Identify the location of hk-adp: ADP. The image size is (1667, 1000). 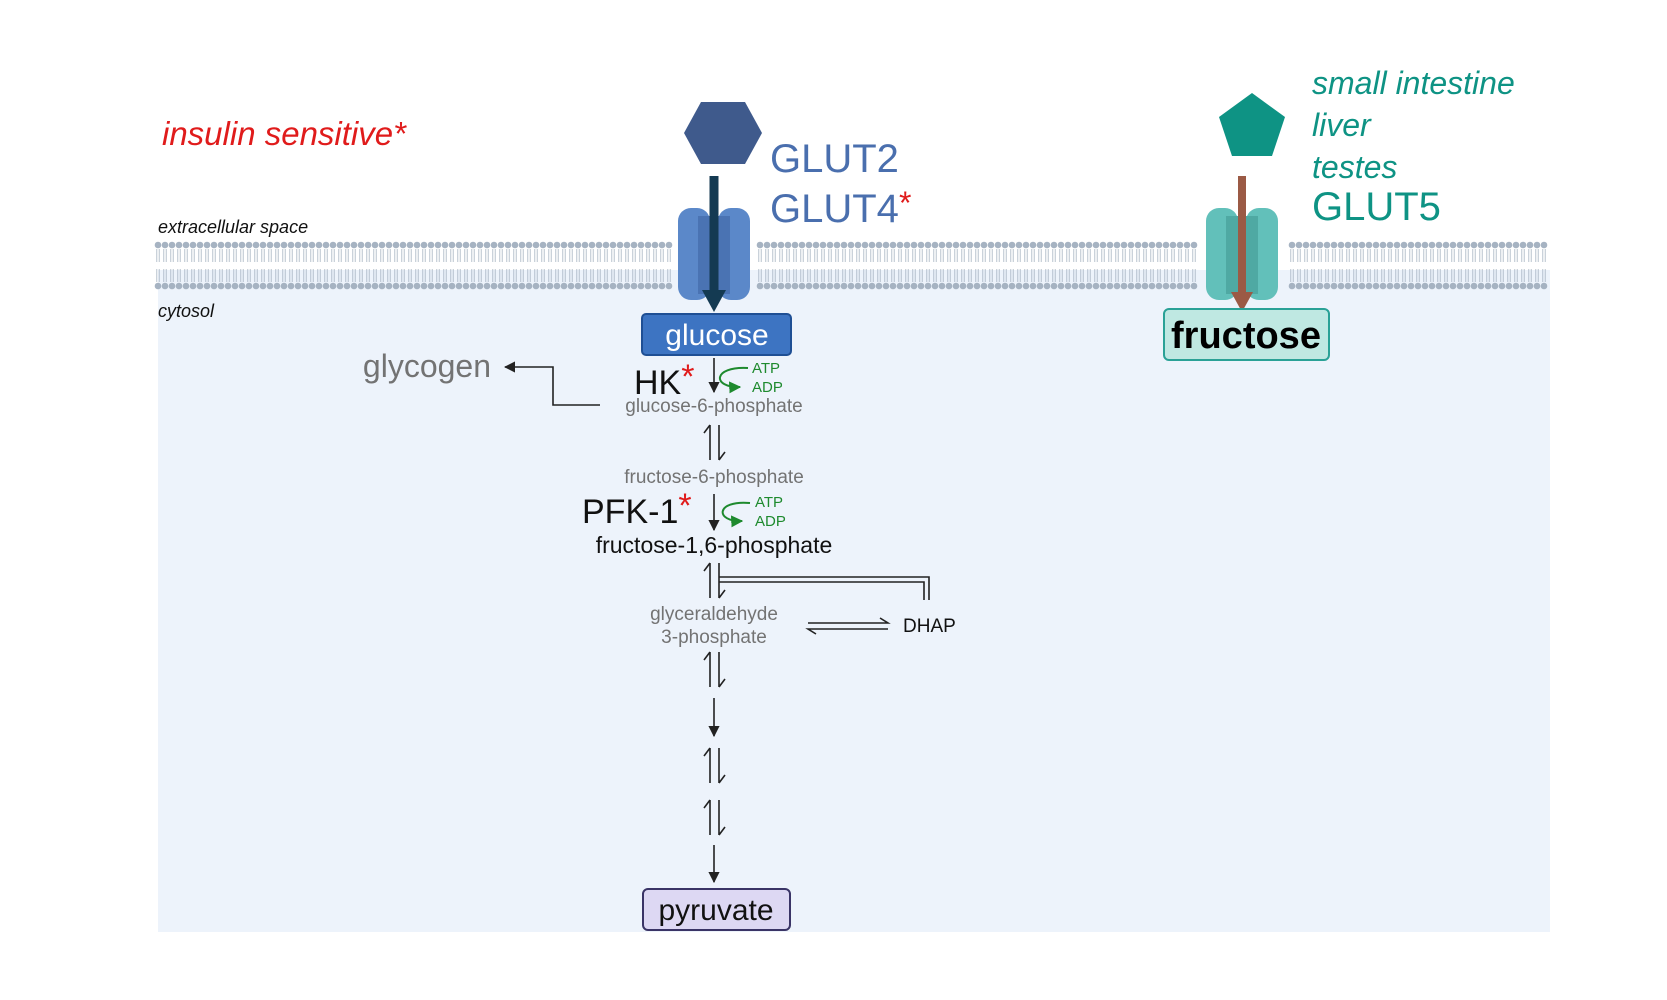
(767, 387).